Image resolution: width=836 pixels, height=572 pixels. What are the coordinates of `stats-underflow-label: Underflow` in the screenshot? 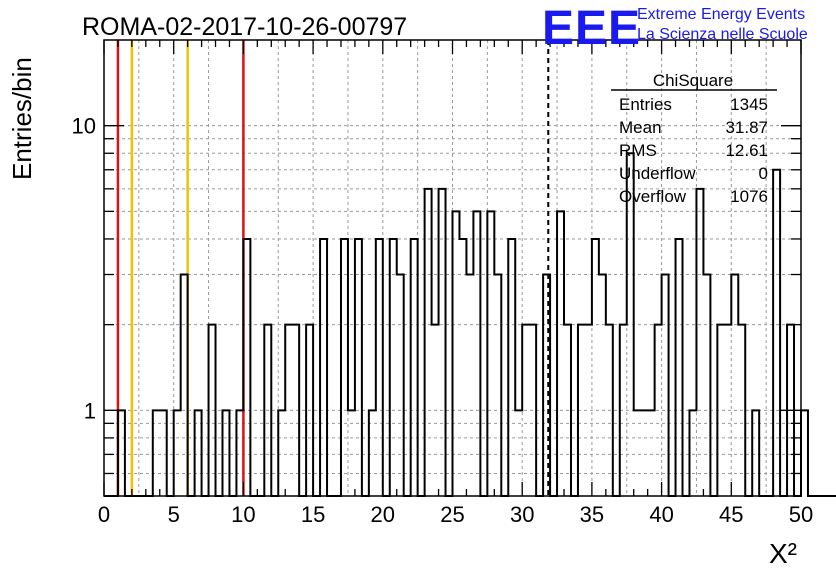 It's located at (657, 173).